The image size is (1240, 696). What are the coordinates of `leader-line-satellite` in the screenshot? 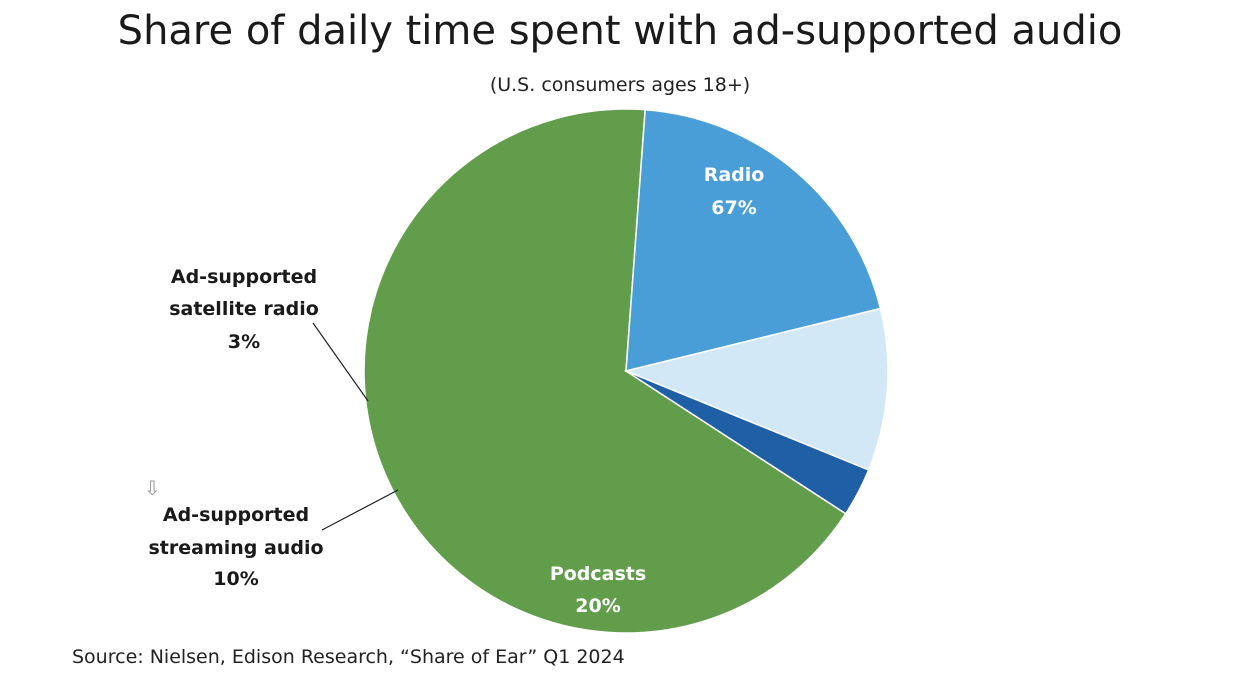 It's located at (340, 362).